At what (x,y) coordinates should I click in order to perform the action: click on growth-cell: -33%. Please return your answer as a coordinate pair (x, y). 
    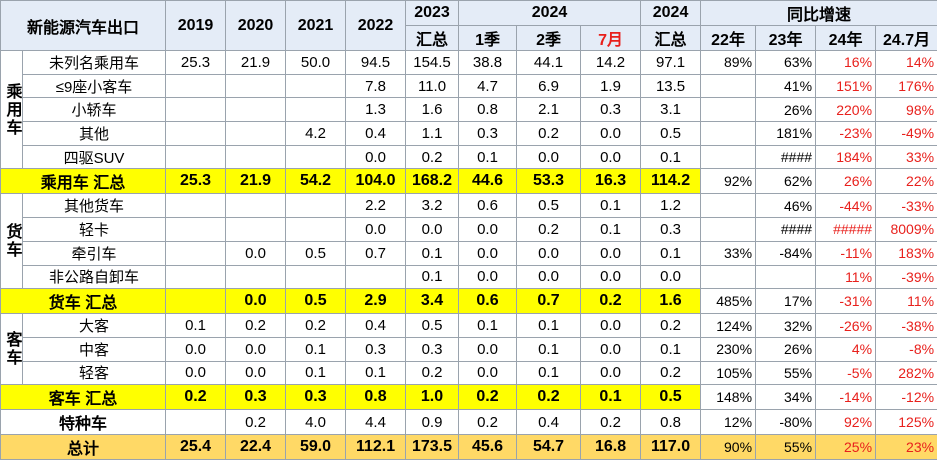
    Looking at the image, I should click on (906, 206).